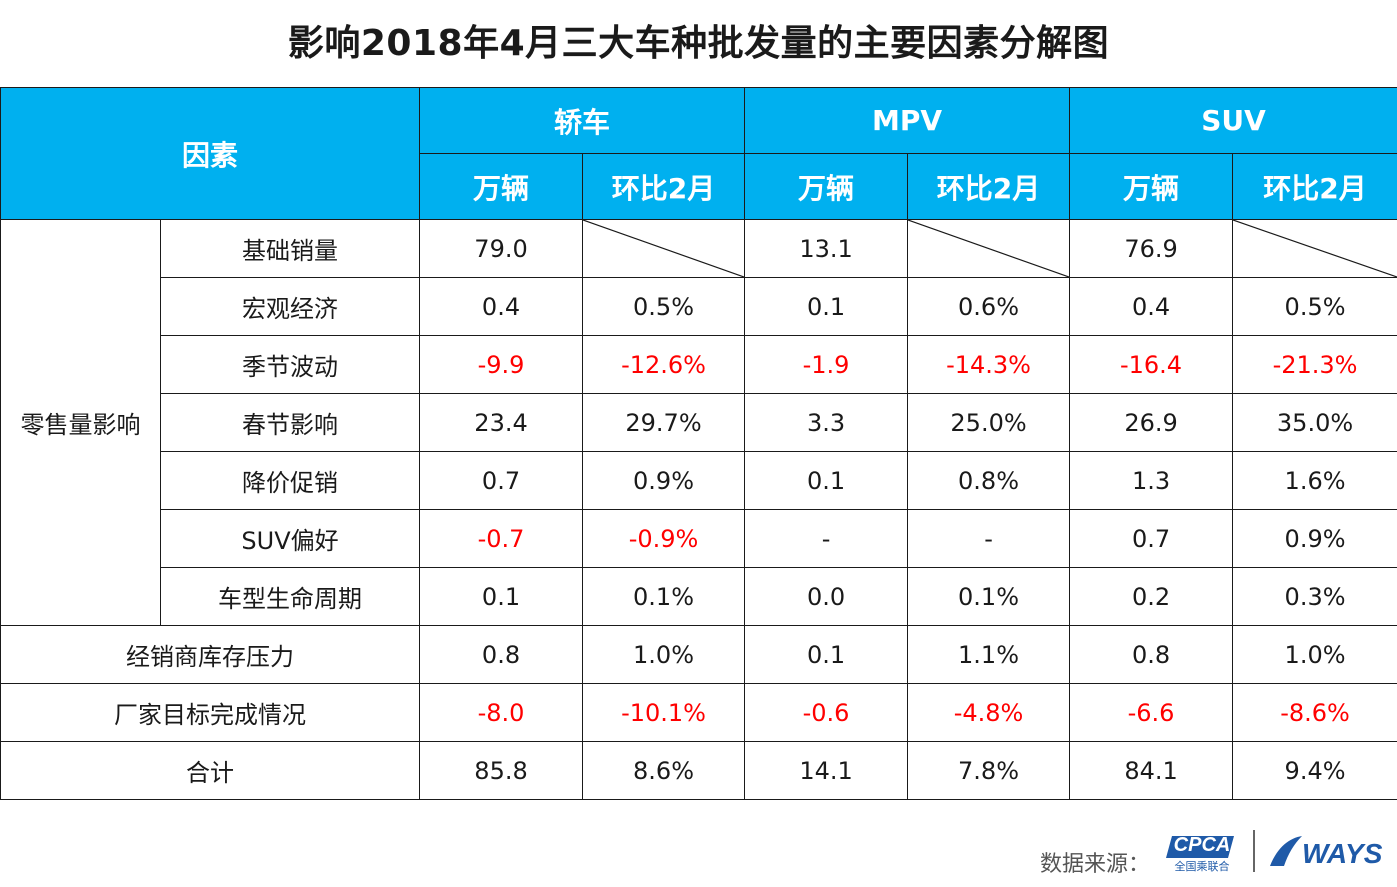 The height and width of the screenshot is (887, 1397). I want to click on retail-group-label: 零售量影响, so click(80, 422).